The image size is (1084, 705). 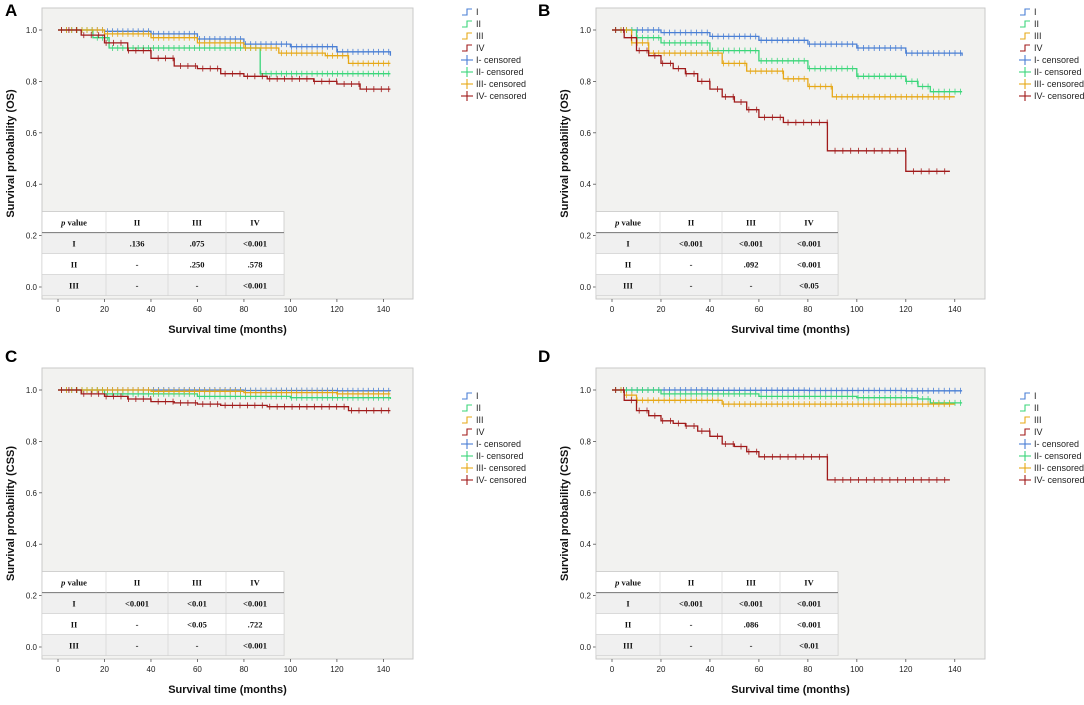 I want to click on series-iii-curve, so click(x=224, y=392).